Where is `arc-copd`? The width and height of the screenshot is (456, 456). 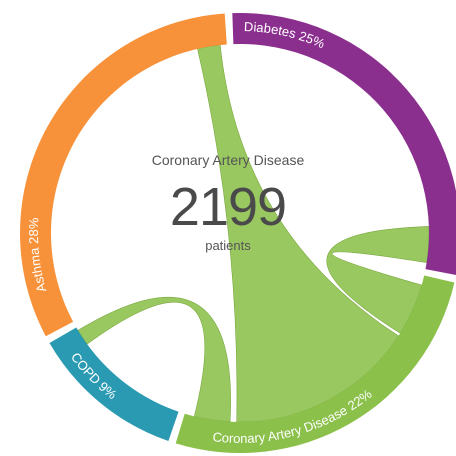 arc-copd is located at coordinates (114, 384).